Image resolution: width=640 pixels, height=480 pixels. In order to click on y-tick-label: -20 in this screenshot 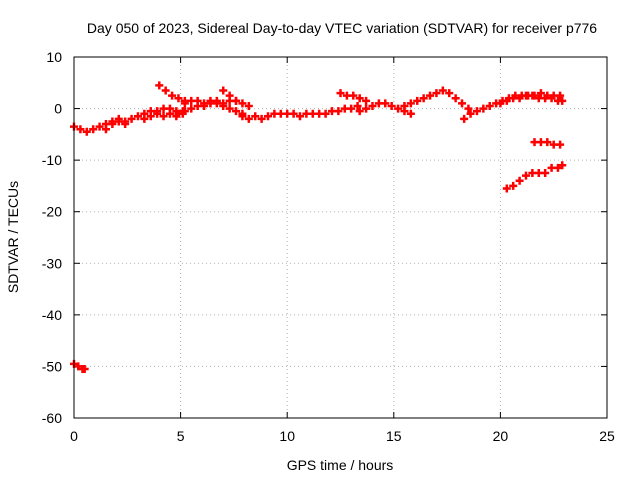, I will do `click(52, 212)`.